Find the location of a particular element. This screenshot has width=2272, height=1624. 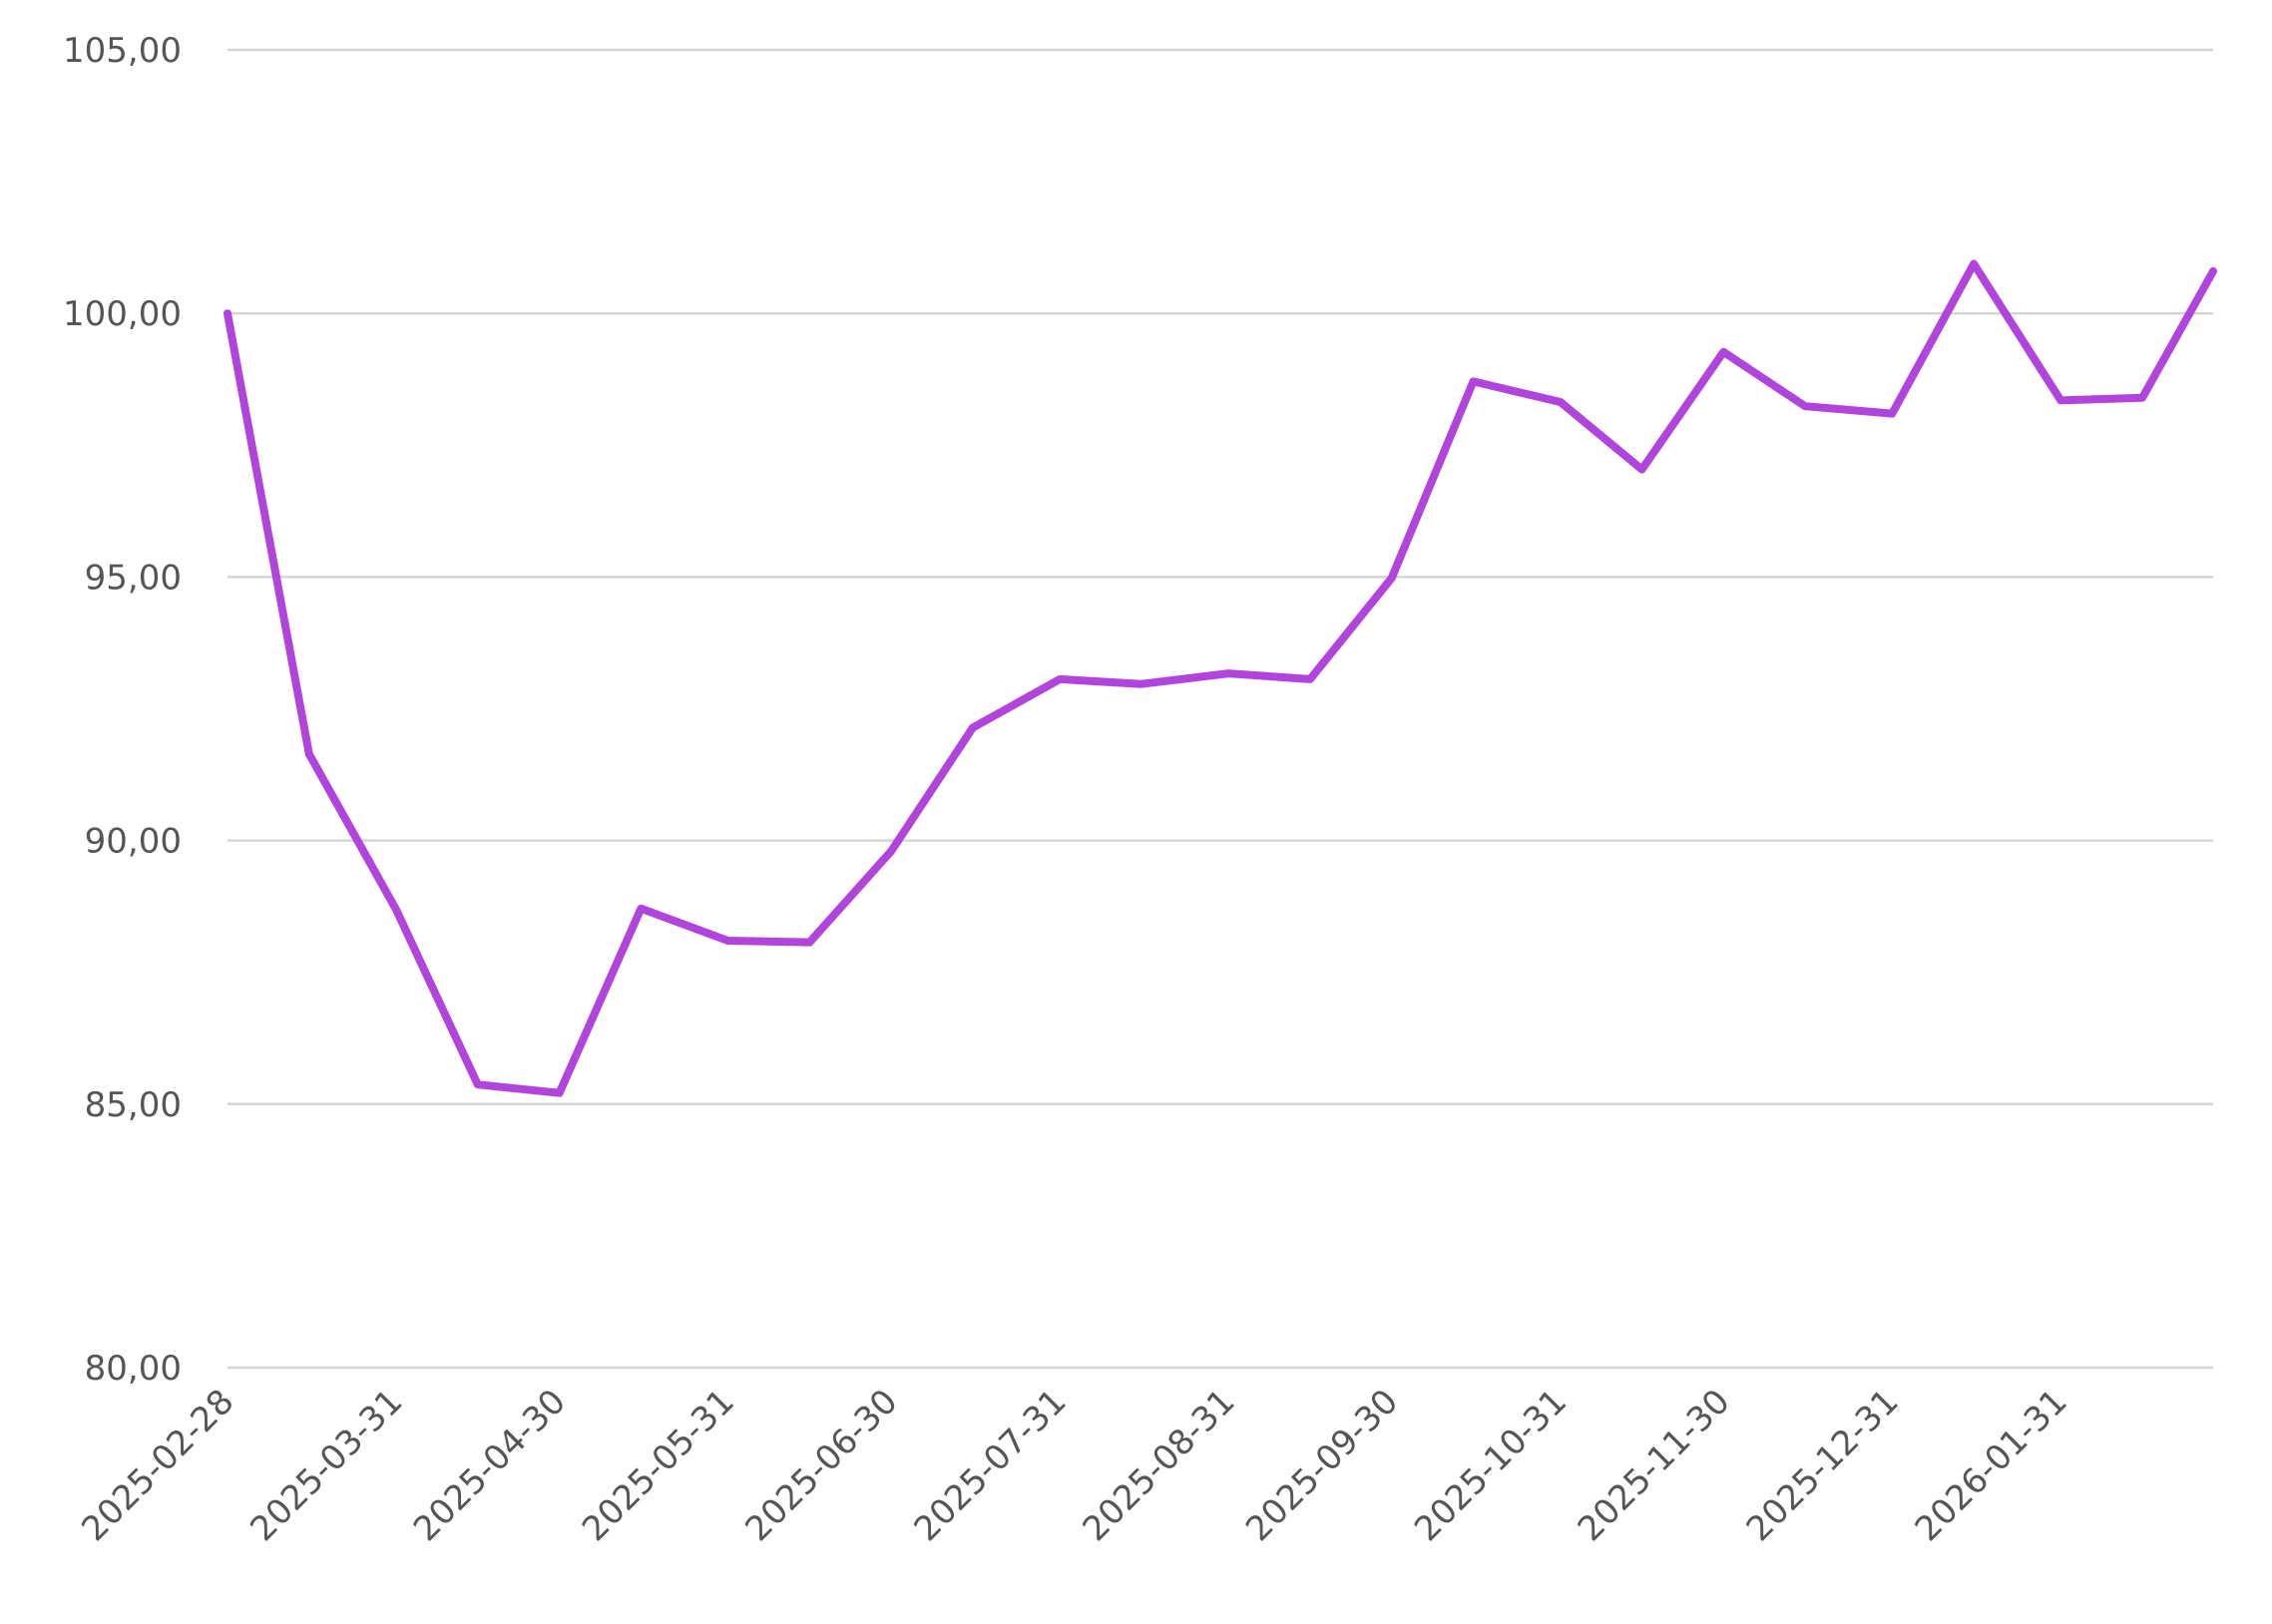

x-tick-label: 2026-01-31 is located at coordinates (1991, 1466).